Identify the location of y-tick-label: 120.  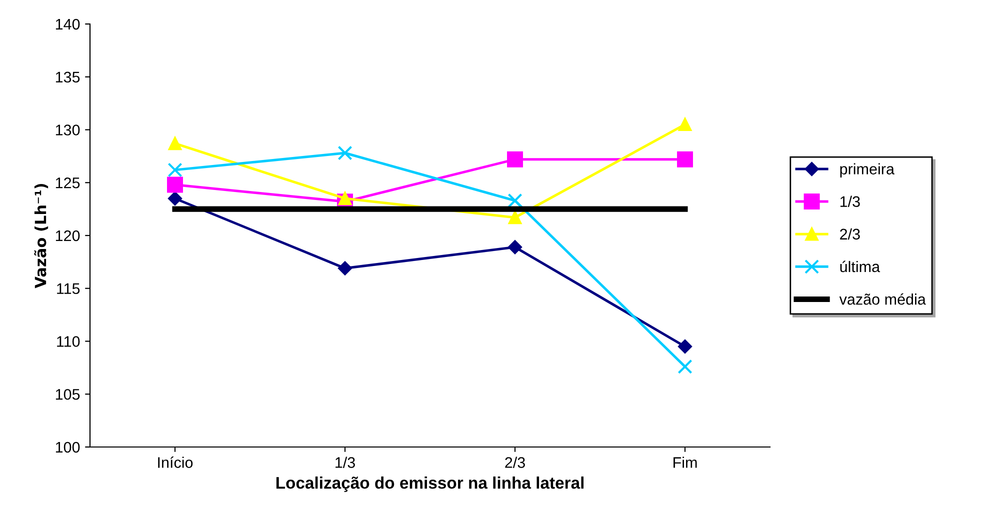
(68, 236).